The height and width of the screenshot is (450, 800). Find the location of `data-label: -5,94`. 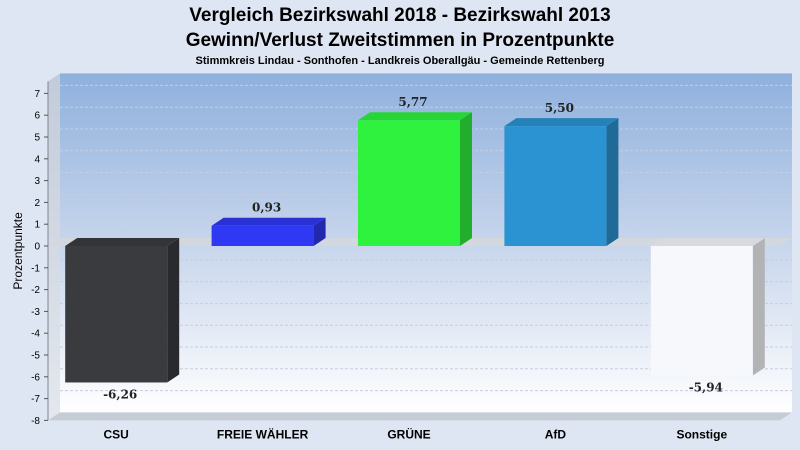

data-label: -5,94 is located at coordinates (706, 387).